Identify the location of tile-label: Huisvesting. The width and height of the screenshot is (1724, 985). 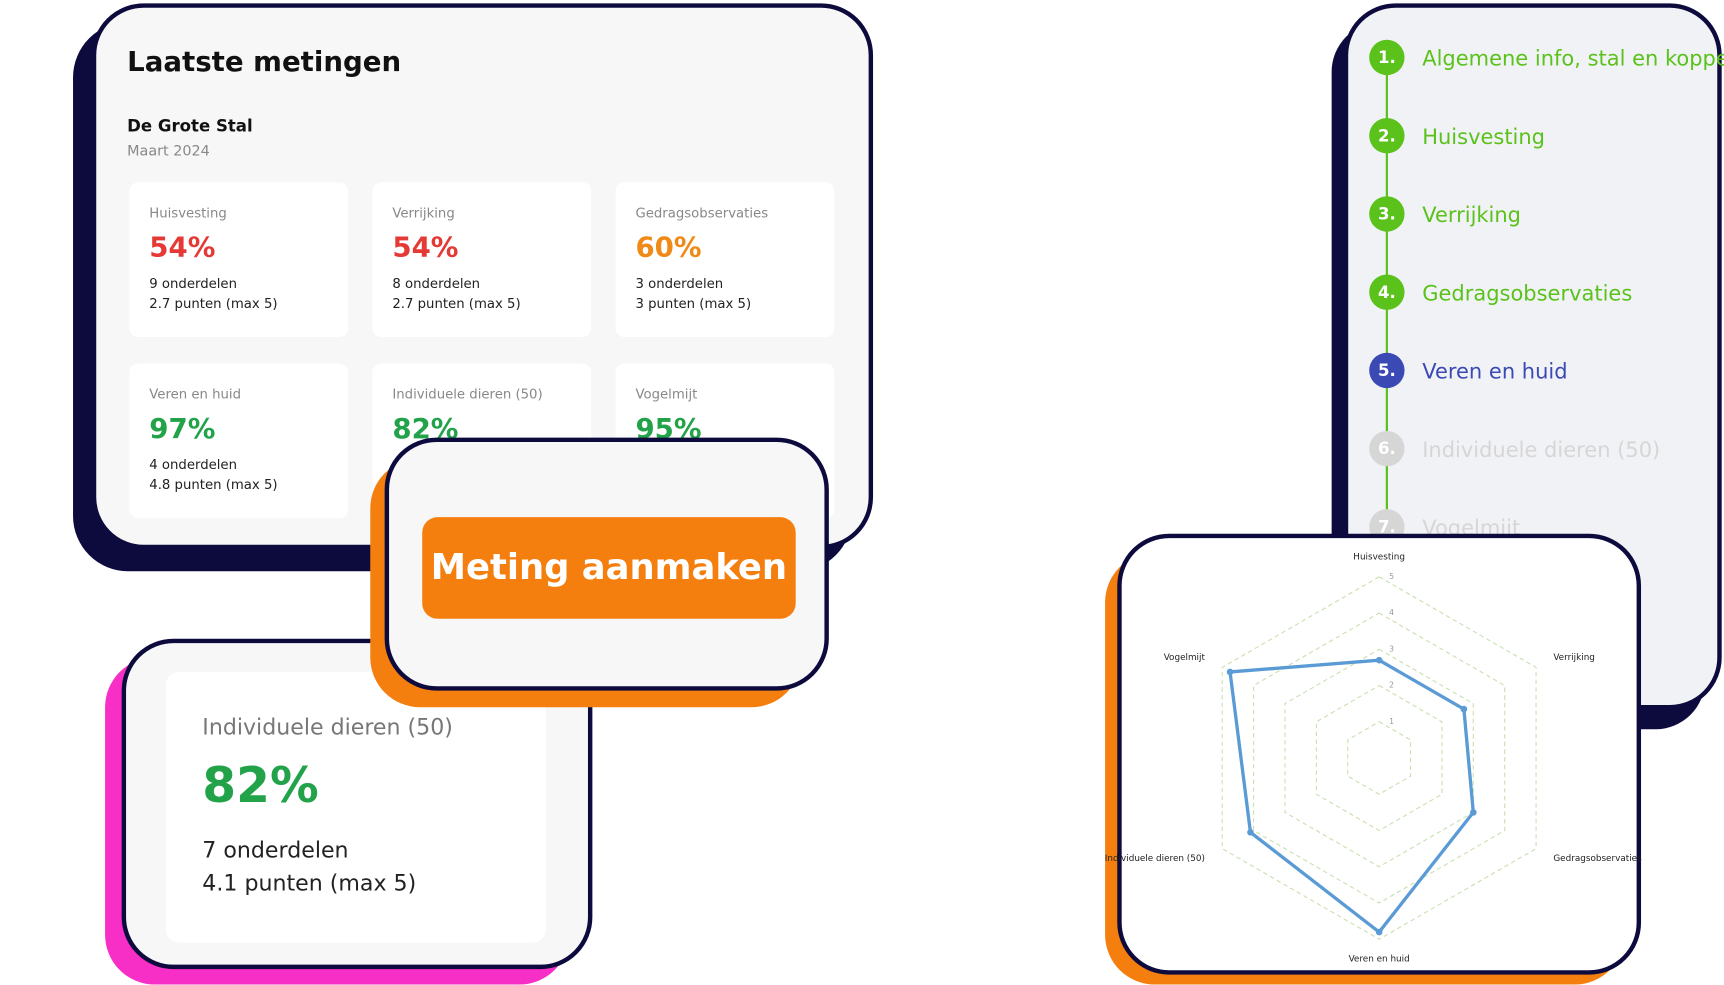
(188, 213).